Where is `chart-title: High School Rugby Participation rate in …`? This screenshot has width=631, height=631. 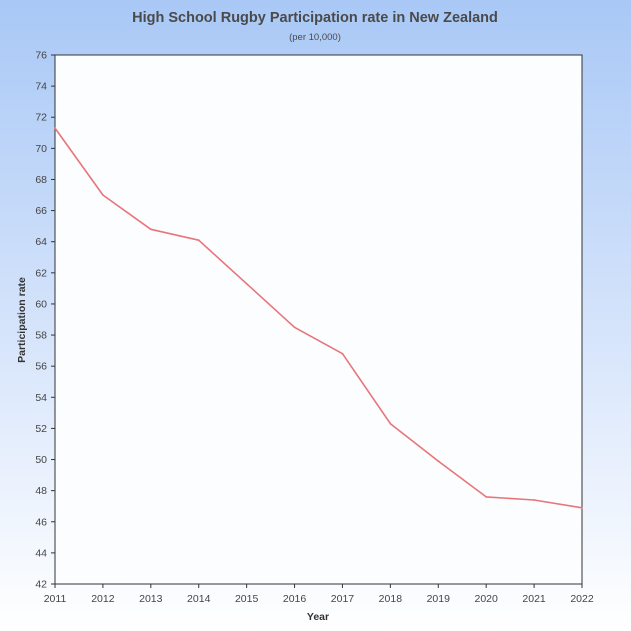 chart-title: High School Rugby Participation rate in … is located at coordinates (315, 18).